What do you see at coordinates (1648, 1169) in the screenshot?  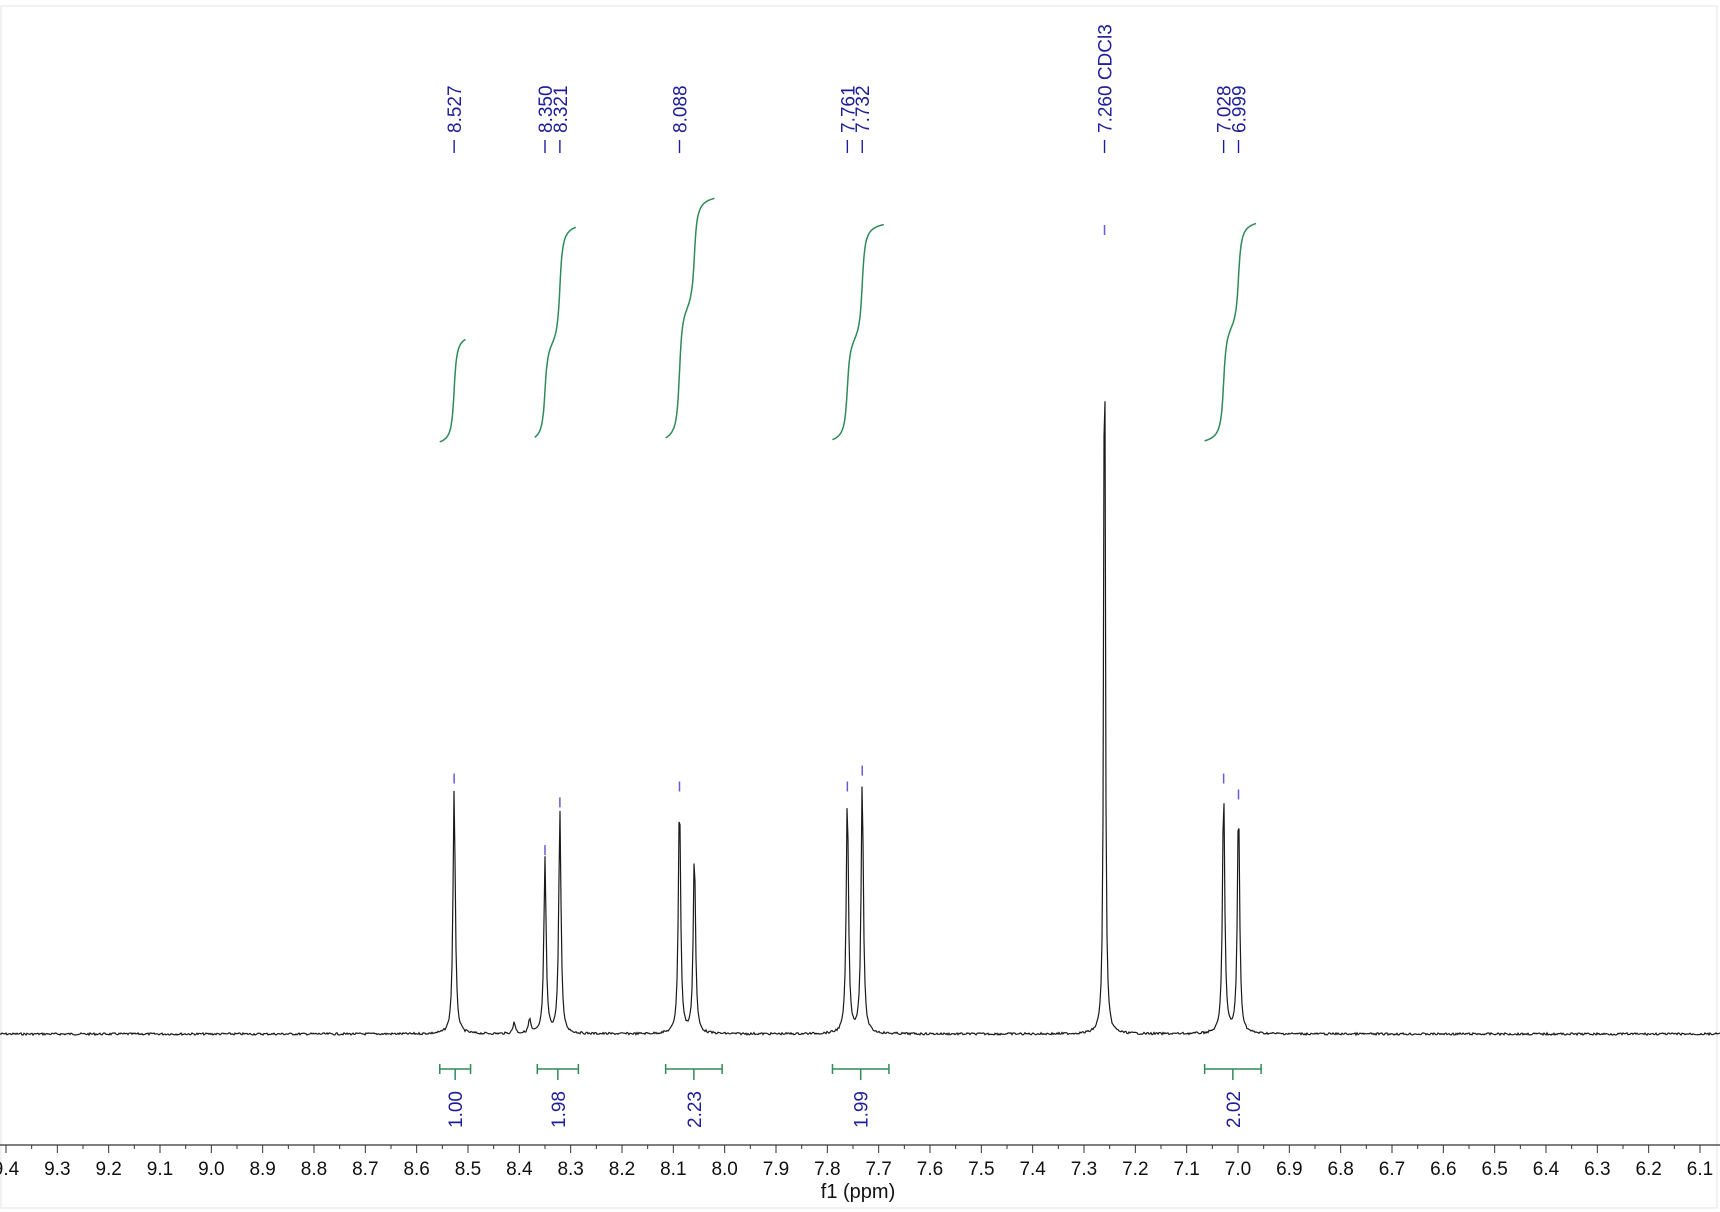 I see `x-tick-label: 6.2` at bounding box center [1648, 1169].